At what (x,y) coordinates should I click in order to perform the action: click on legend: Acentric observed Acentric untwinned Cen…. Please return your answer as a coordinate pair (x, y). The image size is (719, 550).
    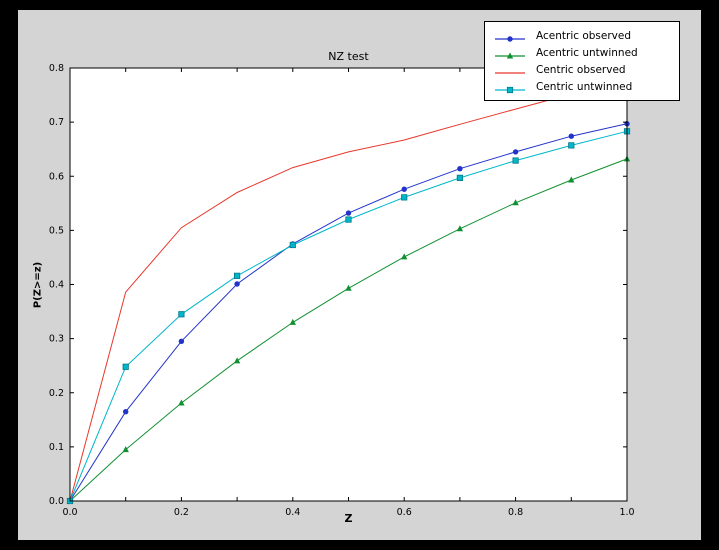
    Looking at the image, I should click on (582, 61).